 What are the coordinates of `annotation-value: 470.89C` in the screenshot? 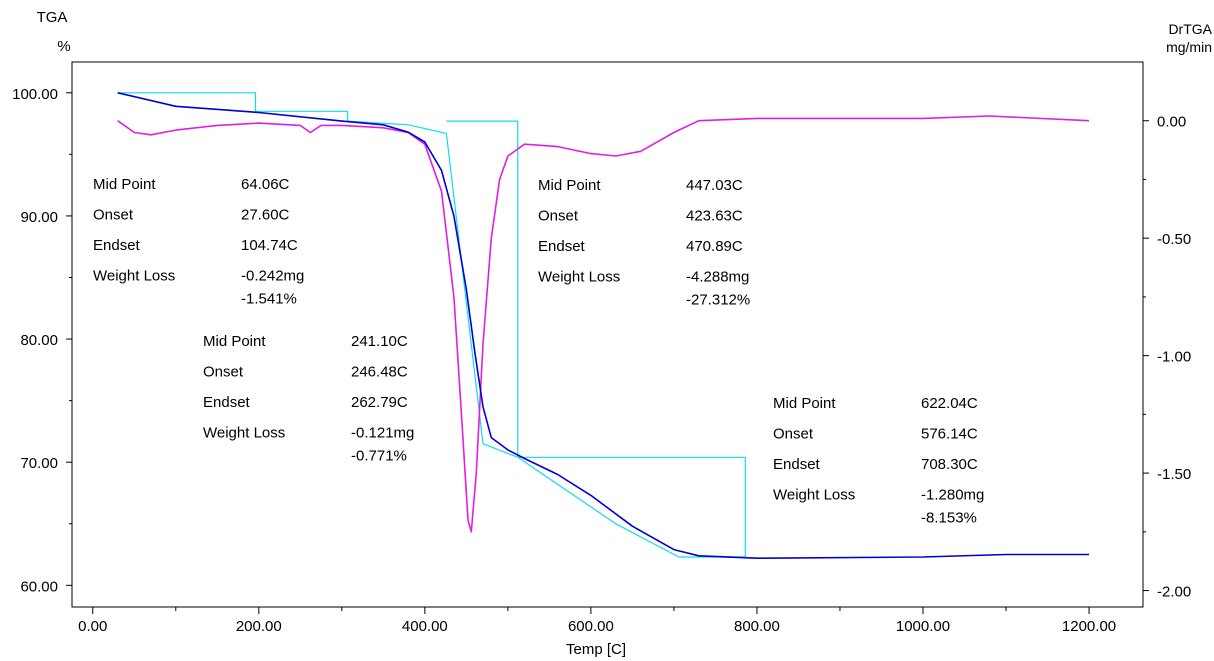 It's located at (714, 246).